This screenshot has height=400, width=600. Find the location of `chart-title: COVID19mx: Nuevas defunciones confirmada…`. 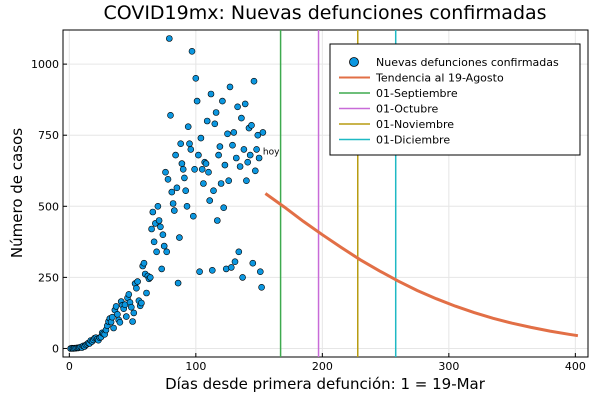

chart-title: COVID19mx: Nuevas defunciones confirmada… is located at coordinates (324, 13).